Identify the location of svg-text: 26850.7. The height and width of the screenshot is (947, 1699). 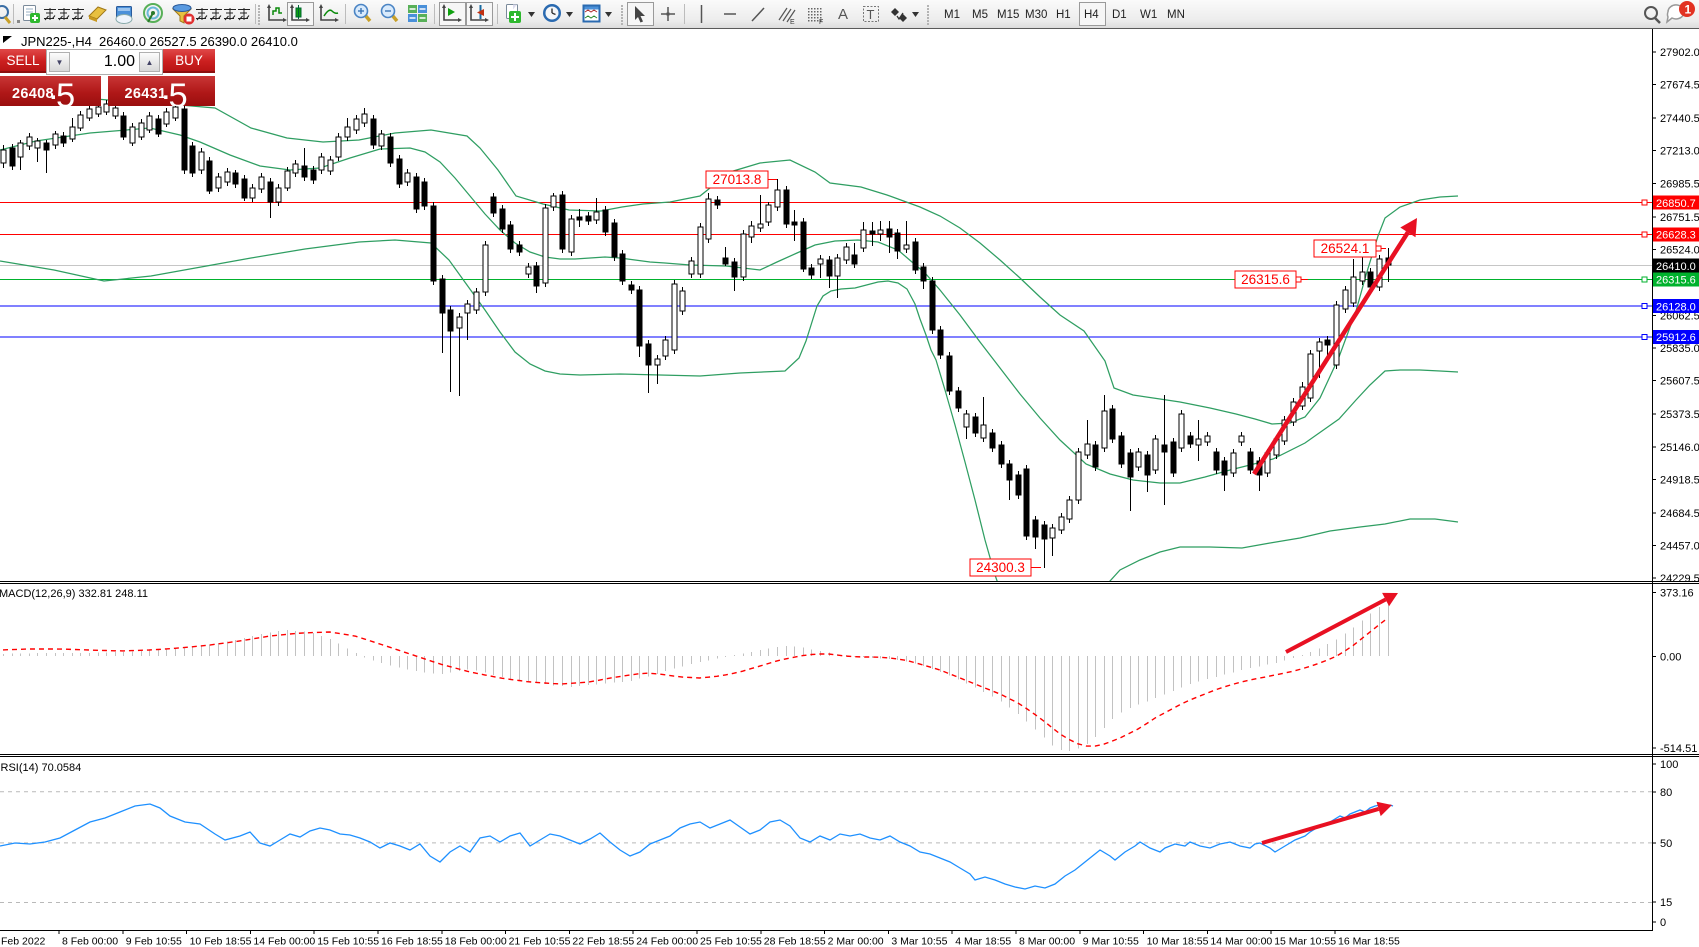
(1676, 204).